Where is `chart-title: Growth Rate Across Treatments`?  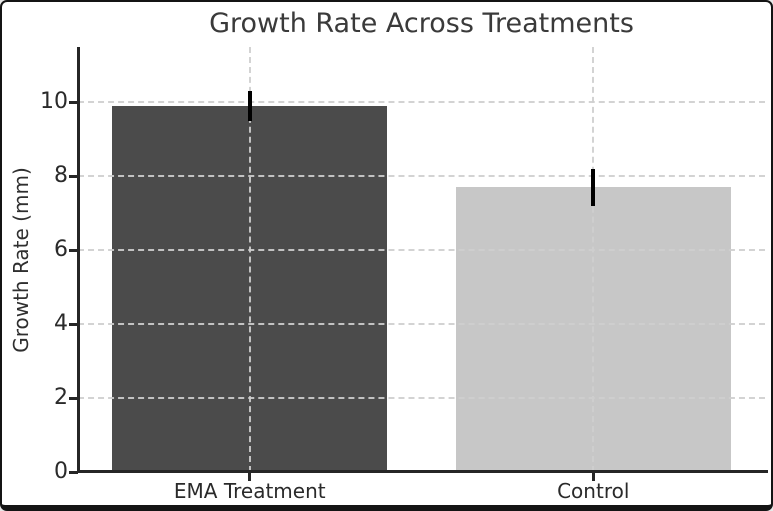 chart-title: Growth Rate Across Treatments is located at coordinates (421, 23).